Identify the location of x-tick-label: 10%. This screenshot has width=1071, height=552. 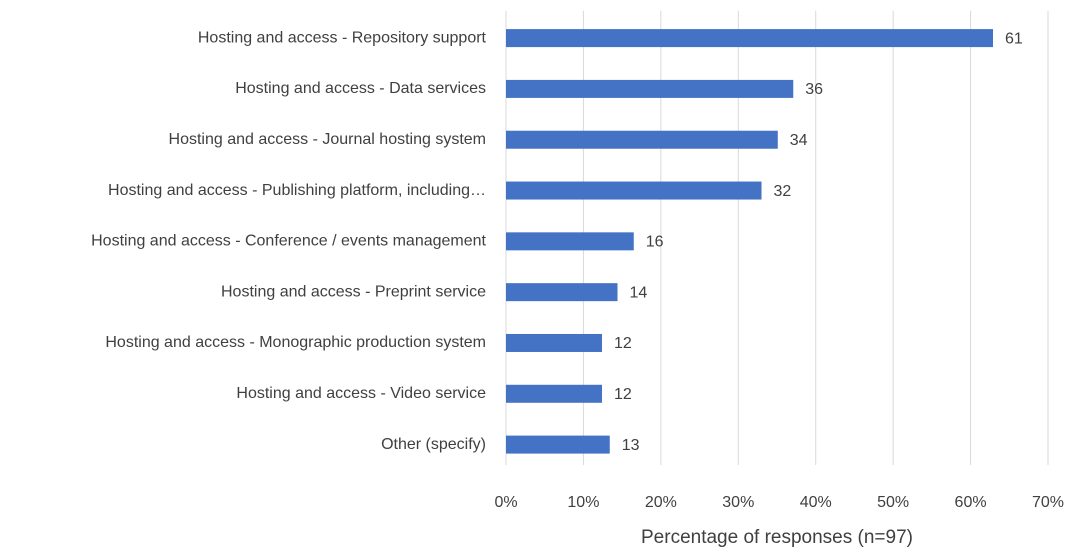
(583, 502).